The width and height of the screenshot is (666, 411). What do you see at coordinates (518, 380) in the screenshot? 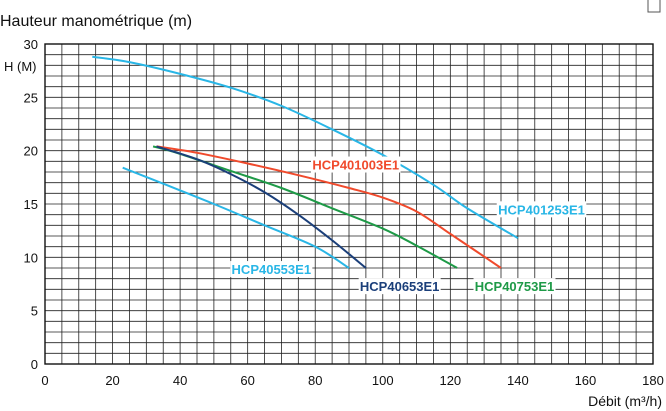
I see `x-tick-label: 140` at bounding box center [518, 380].